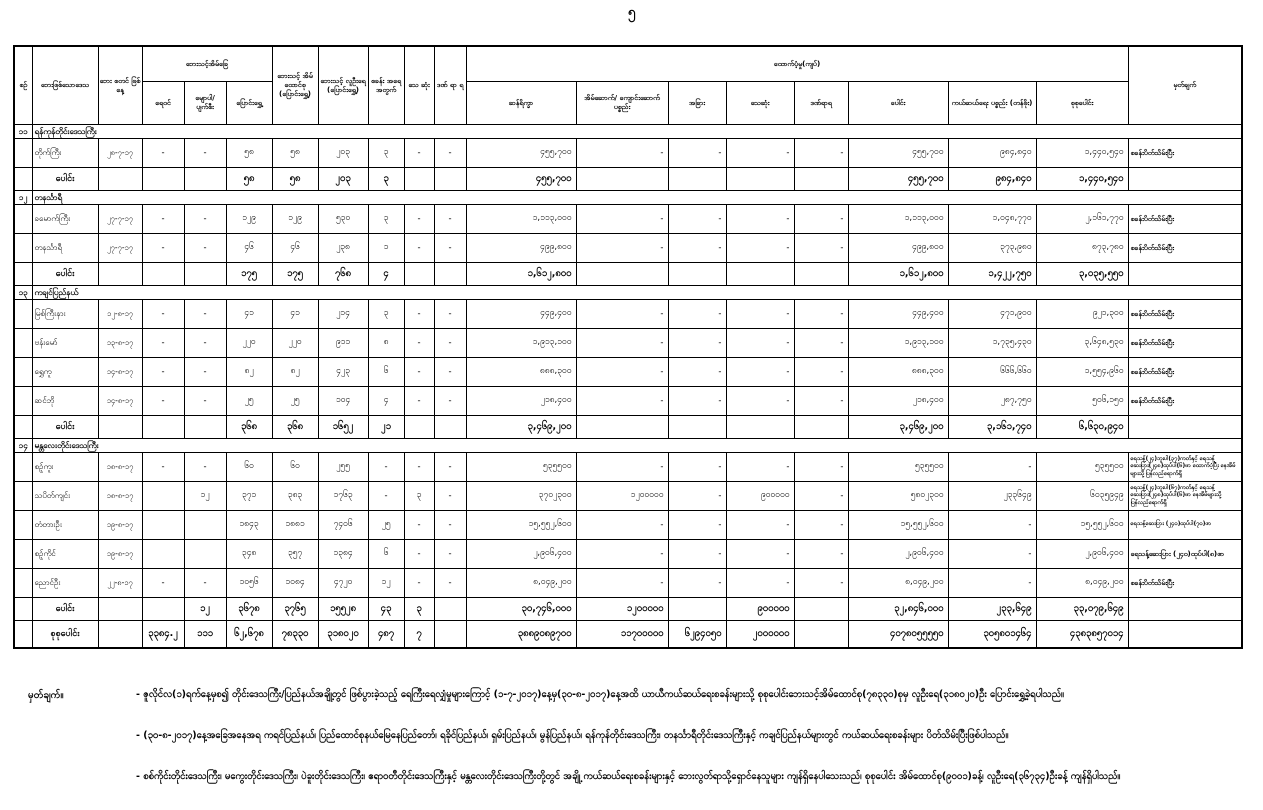 Image resolution: width=1263 pixels, height=810 pixels. What do you see at coordinates (637, 131) in the screenshot?
I see `section-title: ရန်ကုန်တိုင်းဒေသကြီး` at bounding box center [637, 131].